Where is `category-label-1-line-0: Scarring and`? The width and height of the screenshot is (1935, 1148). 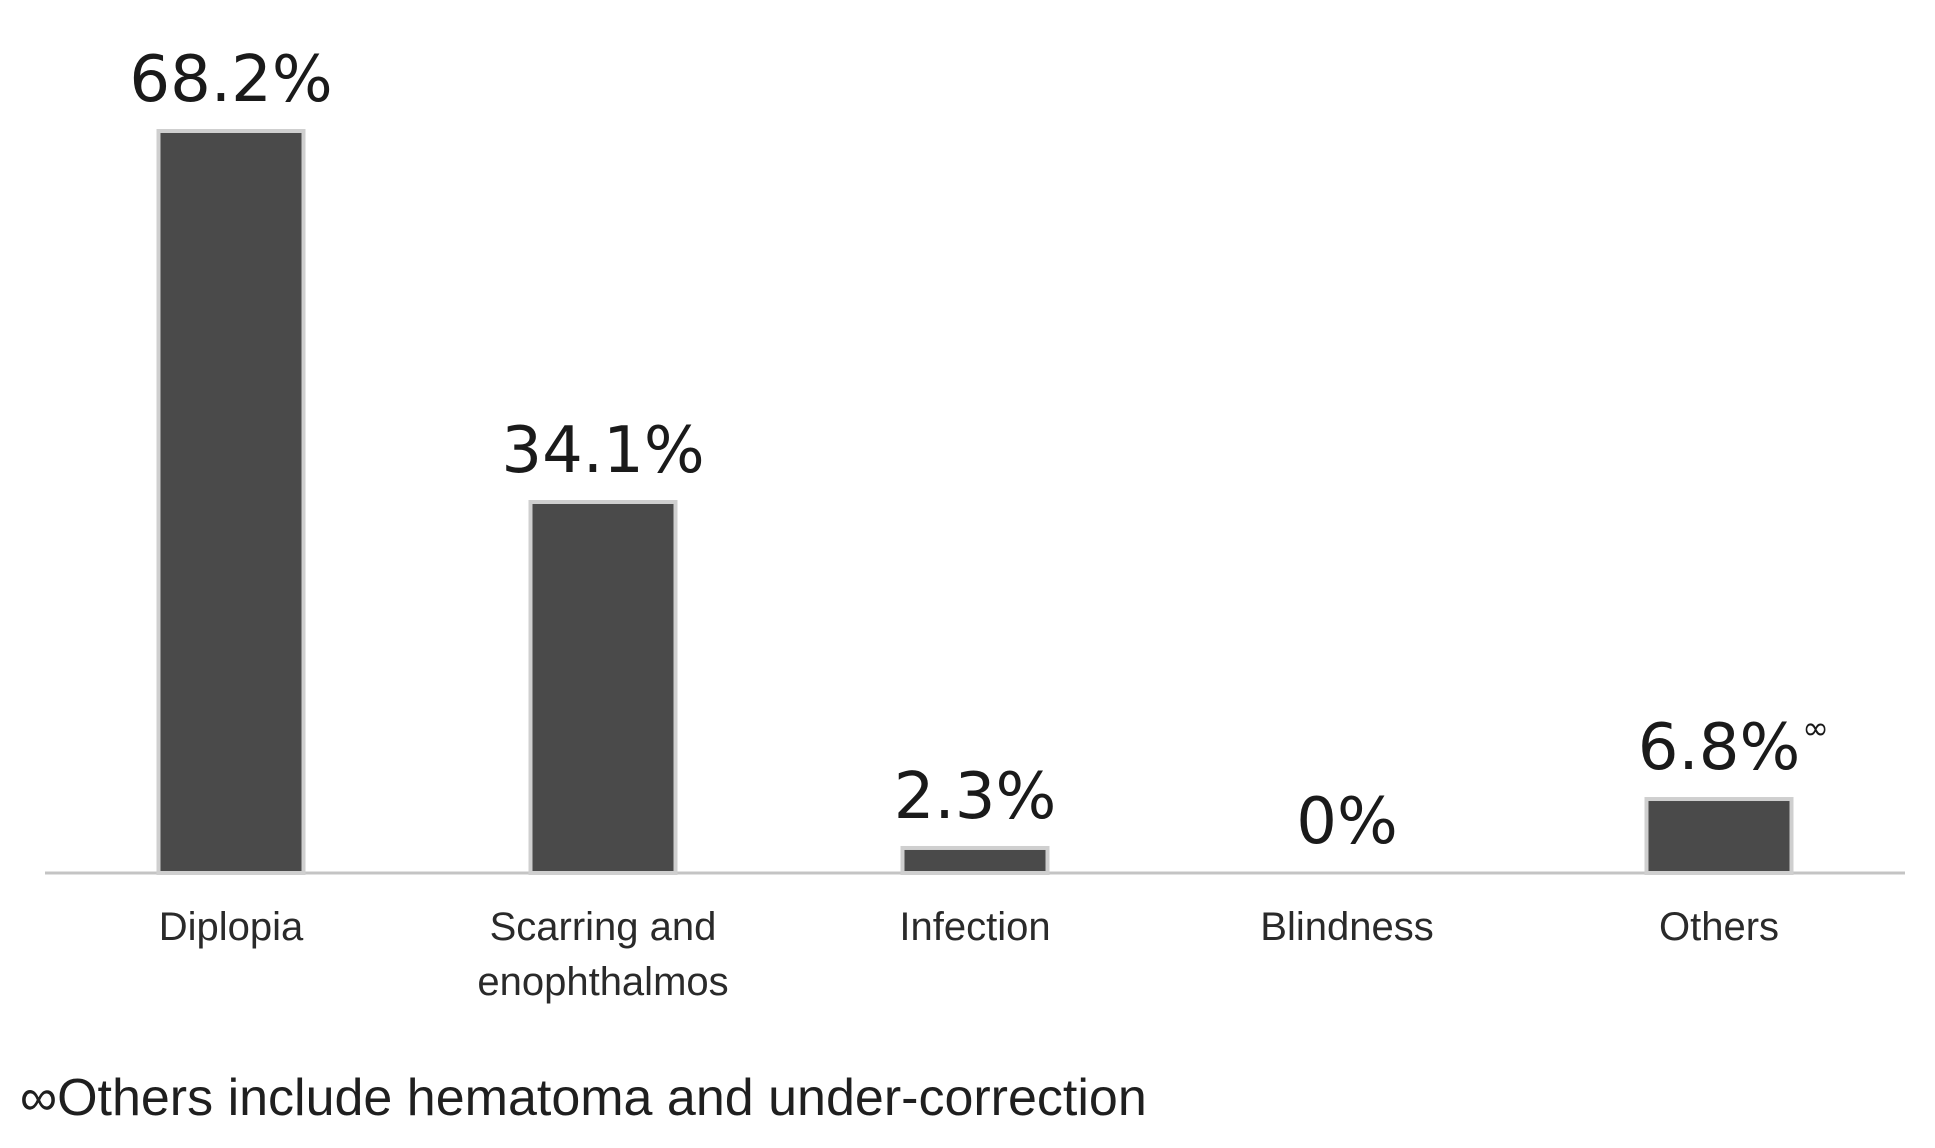 category-label-1-line-0: Scarring and is located at coordinates (603, 927).